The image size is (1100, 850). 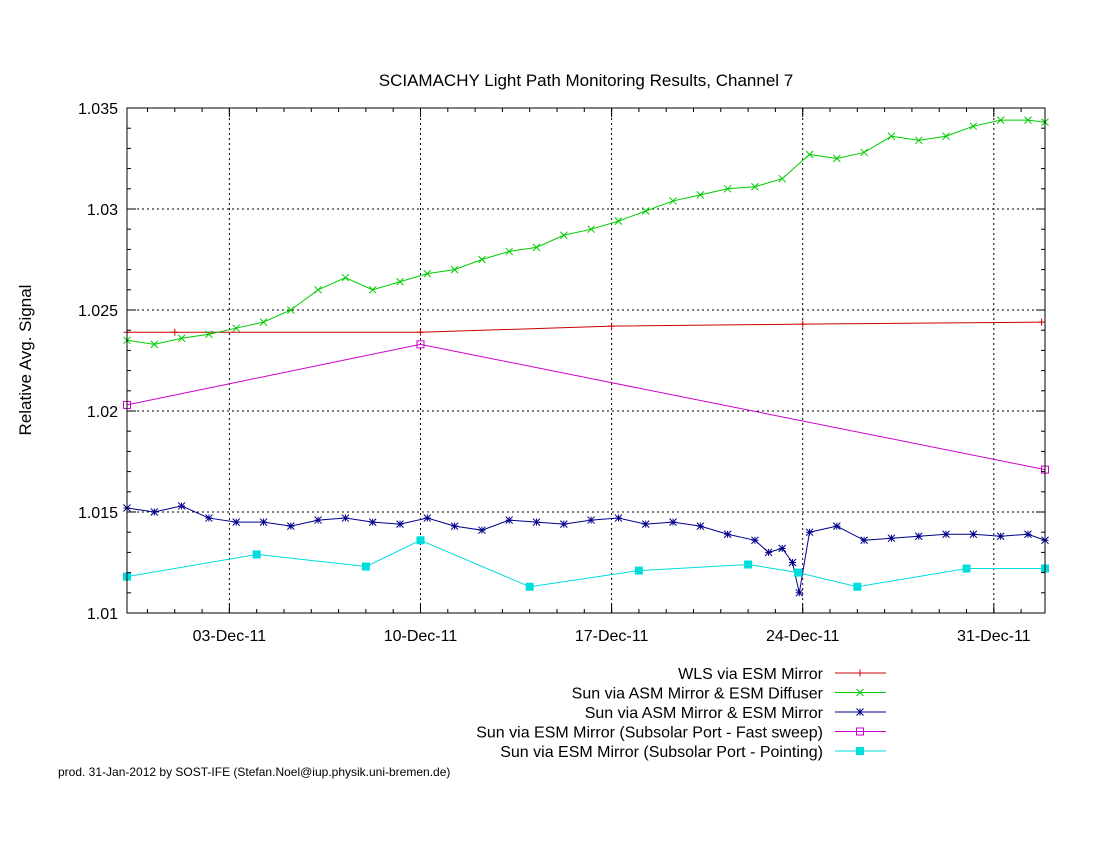 What do you see at coordinates (994, 636) in the screenshot?
I see `x-tick-label: 31-Dec-11` at bounding box center [994, 636].